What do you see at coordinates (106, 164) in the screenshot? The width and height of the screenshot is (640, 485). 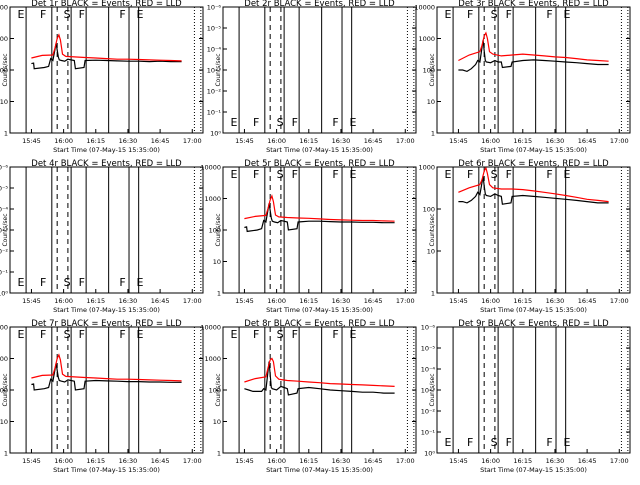 I see `plot-title: Det 4r BLACK = Events, RED = LLD` at bounding box center [106, 164].